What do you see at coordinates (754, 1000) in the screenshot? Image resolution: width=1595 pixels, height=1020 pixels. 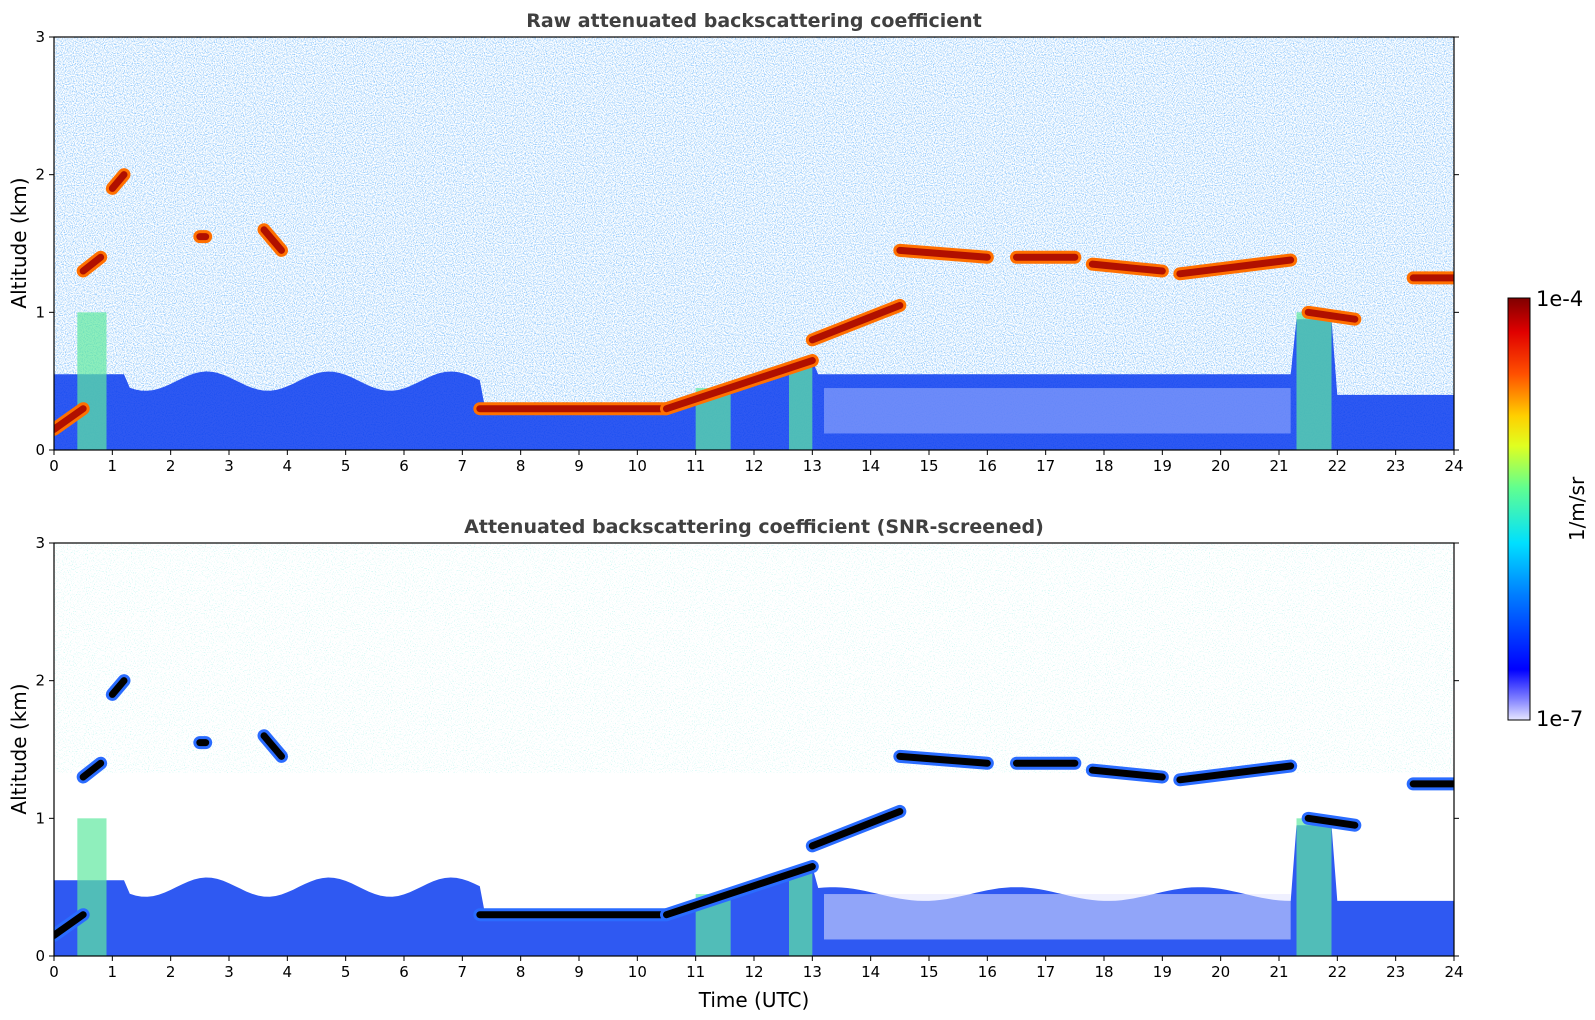 I see `x-axis-label: Time (UTC)` at bounding box center [754, 1000].